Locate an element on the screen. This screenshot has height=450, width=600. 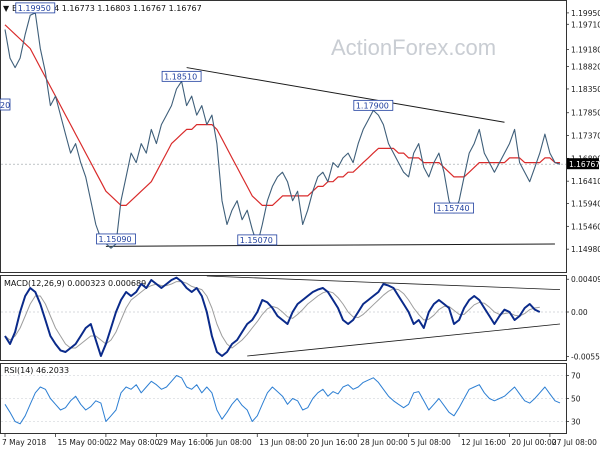
rsi-line is located at coordinates (282, 400).